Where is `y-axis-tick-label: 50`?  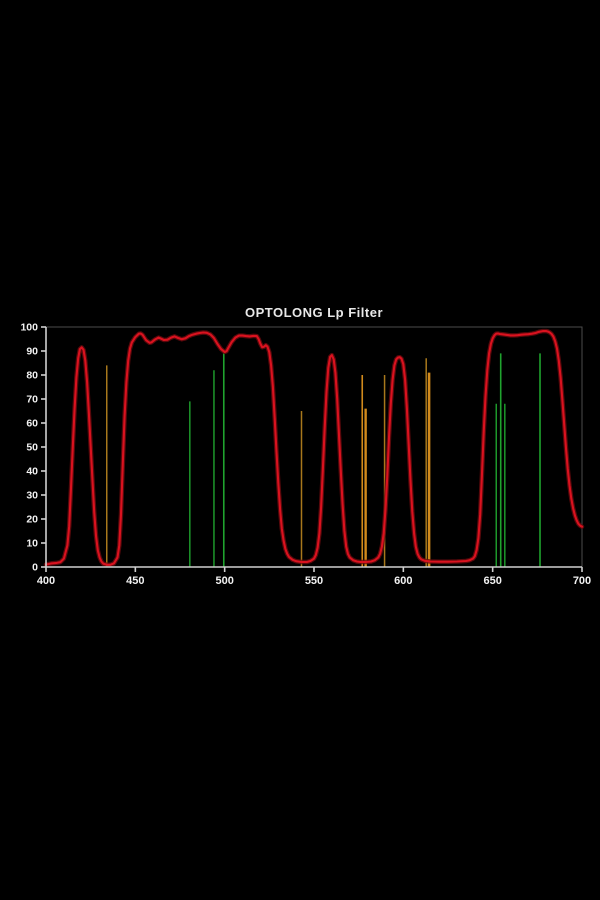 y-axis-tick-label: 50 is located at coordinates (32, 448).